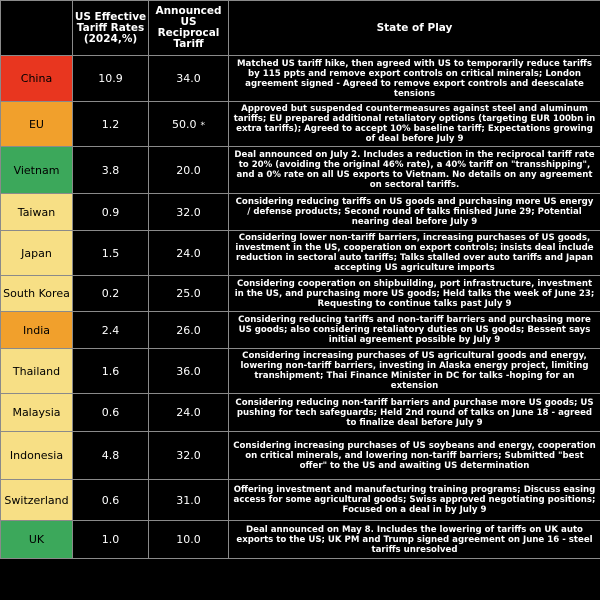  I want to click on country-cell: South Korea, so click(36, 293).